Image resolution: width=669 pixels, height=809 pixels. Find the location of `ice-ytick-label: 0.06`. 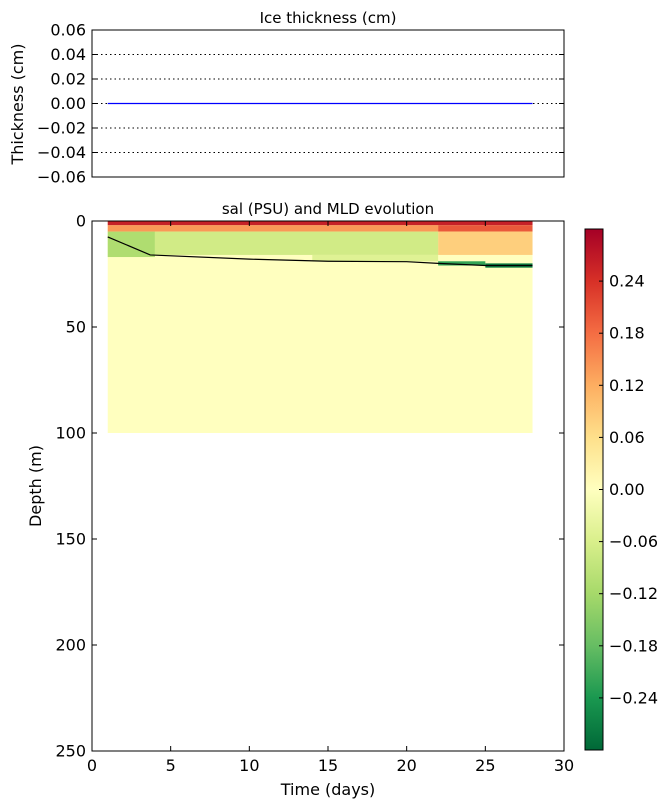

ice-ytick-label: 0.06 is located at coordinates (68, 30).